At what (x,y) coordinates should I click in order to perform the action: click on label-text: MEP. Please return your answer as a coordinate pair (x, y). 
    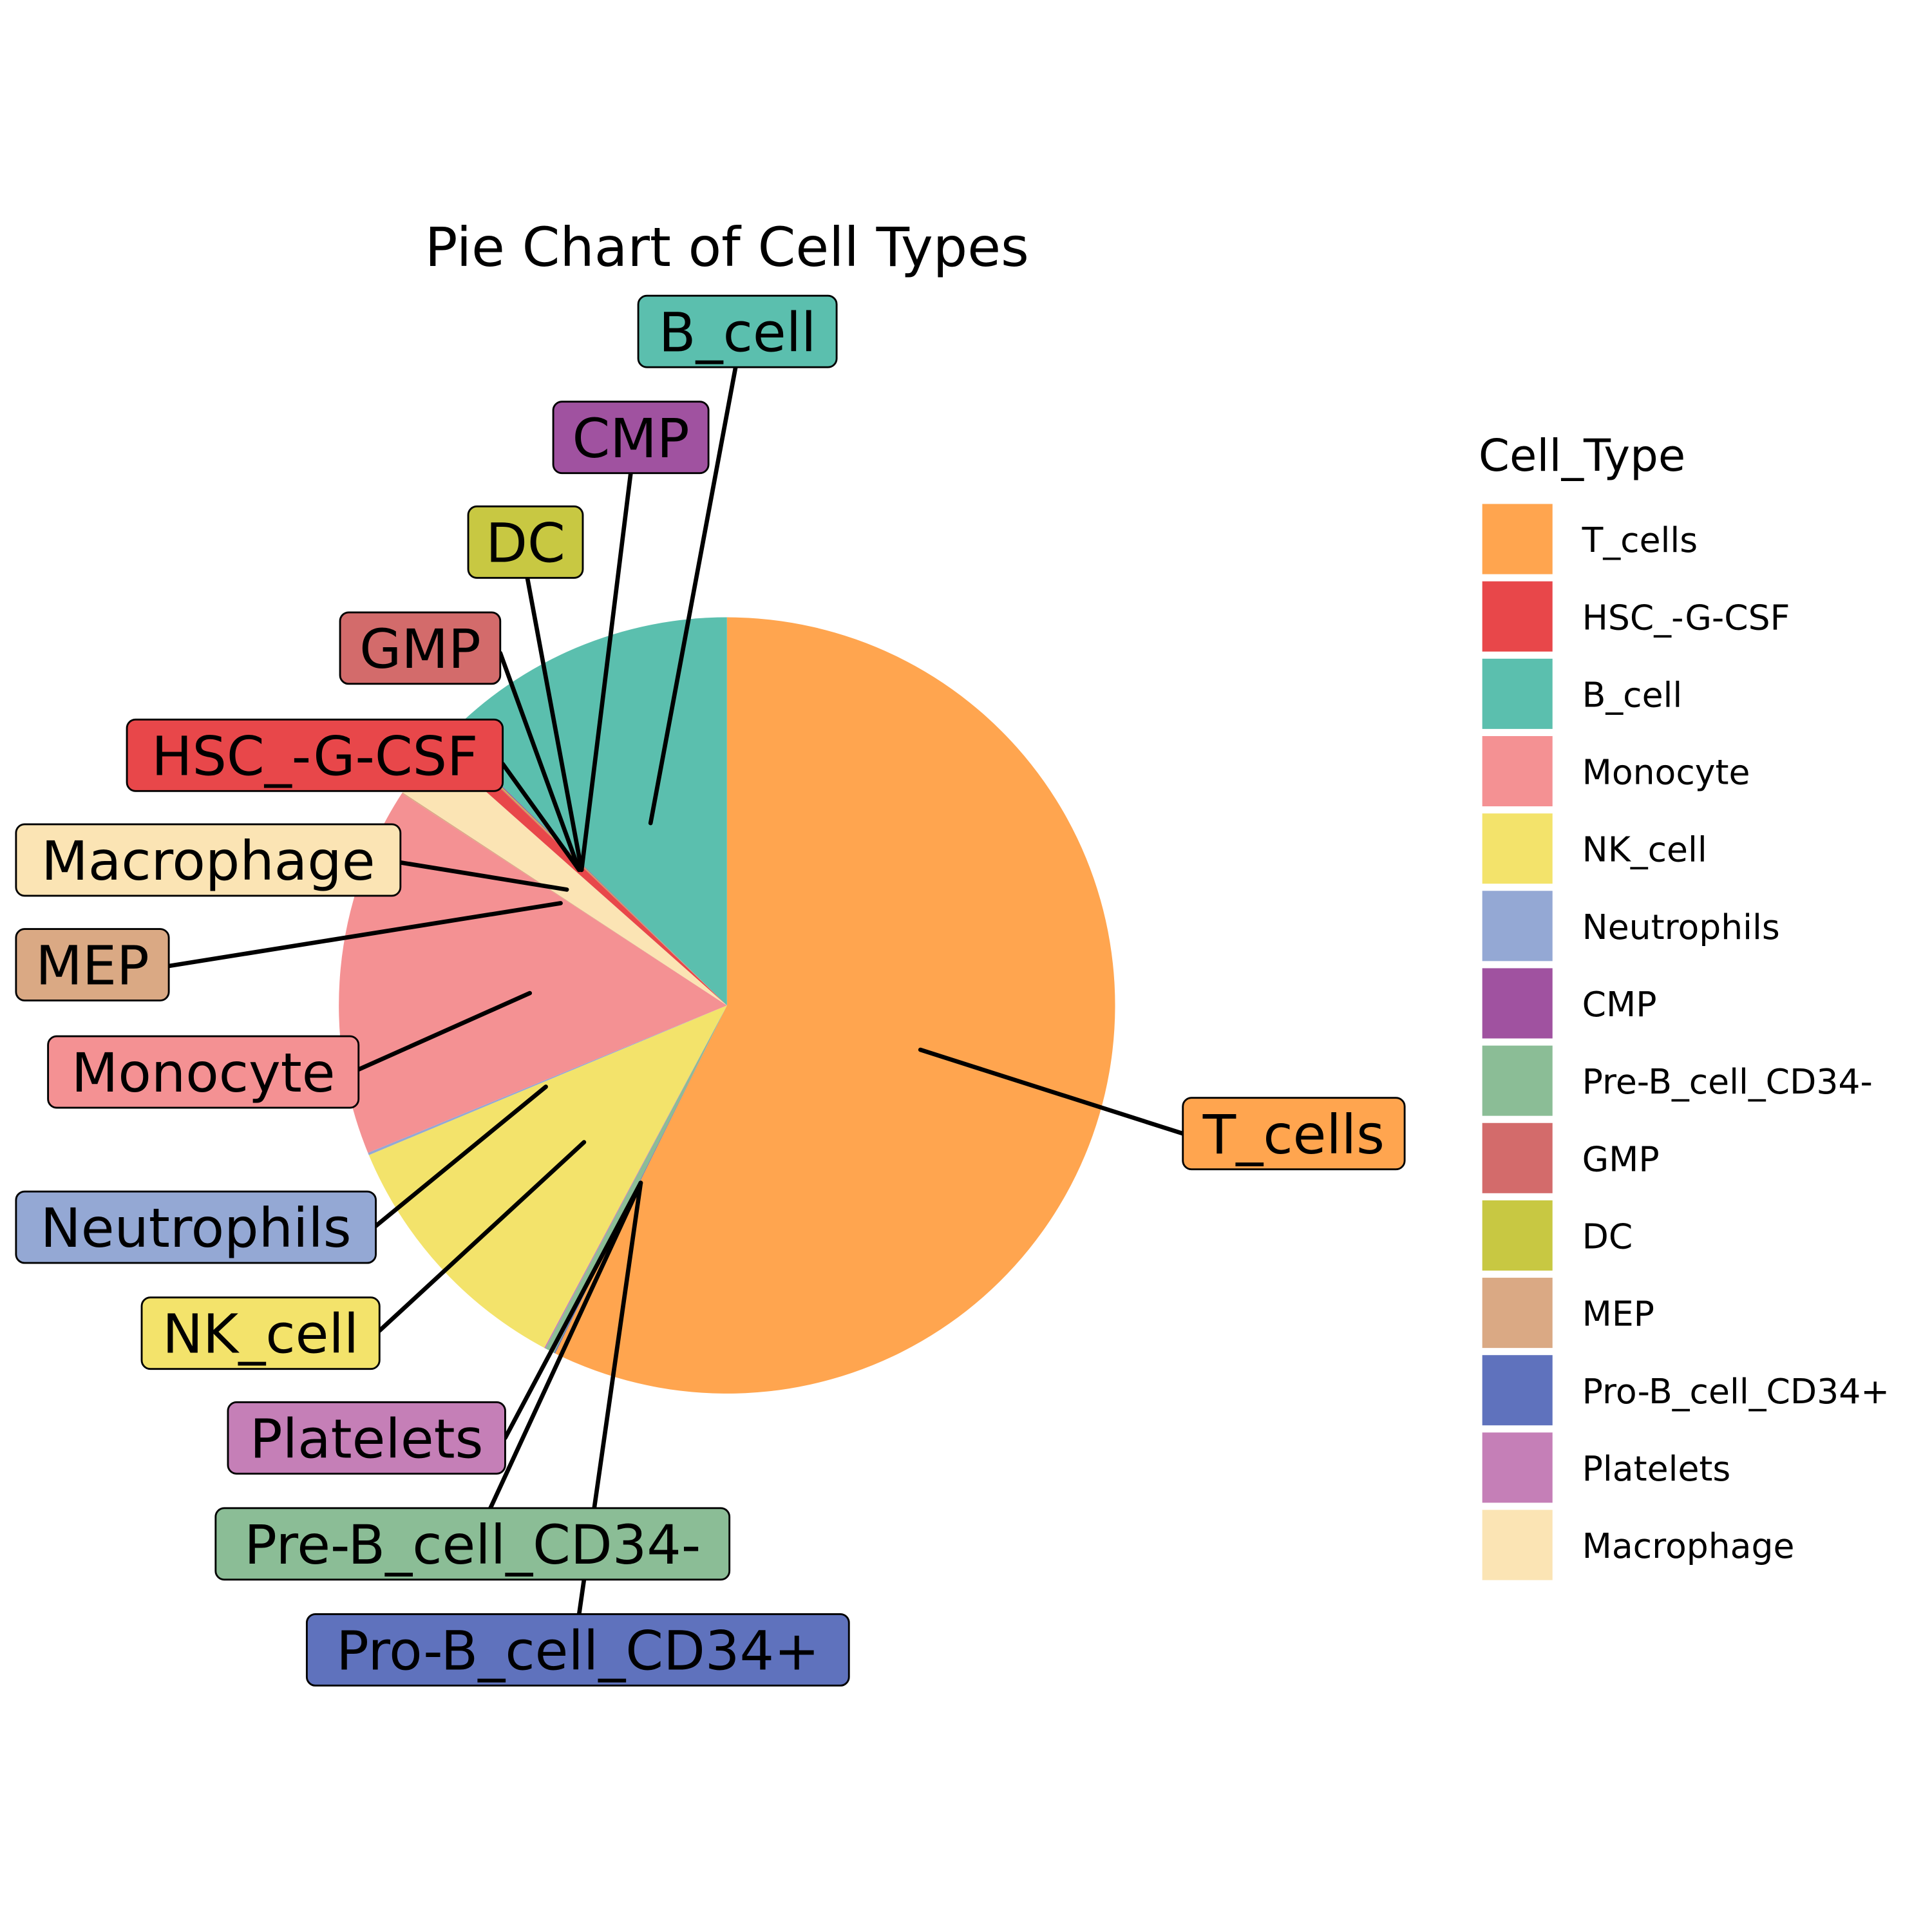
    Looking at the image, I should click on (92, 966).